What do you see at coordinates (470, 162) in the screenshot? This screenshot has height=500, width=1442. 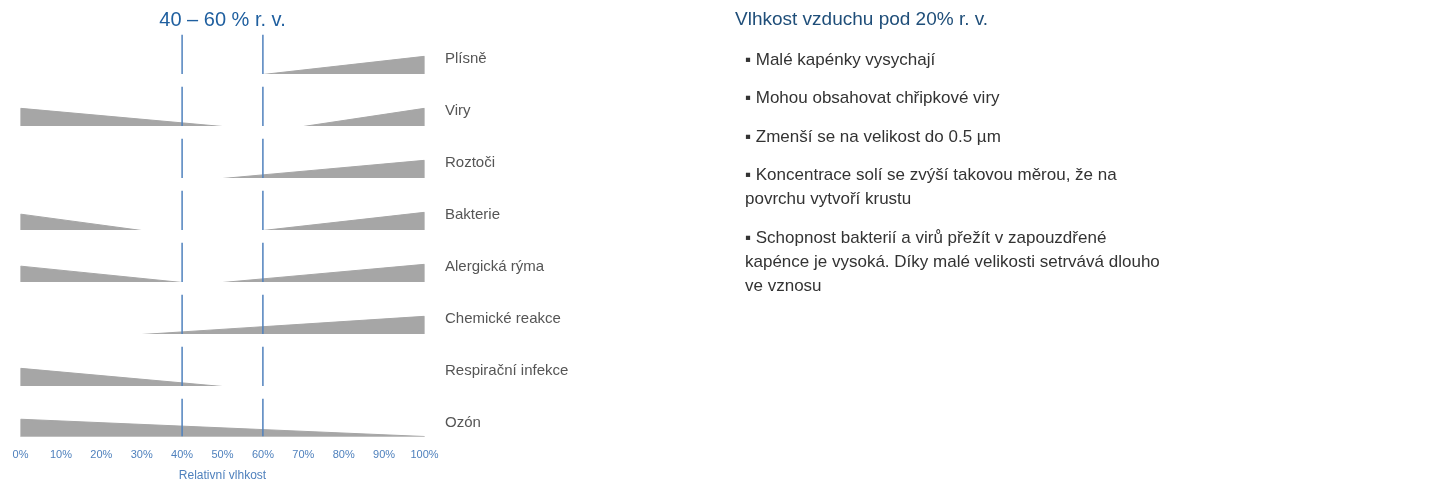 I see `series-label: Roztoči` at bounding box center [470, 162].